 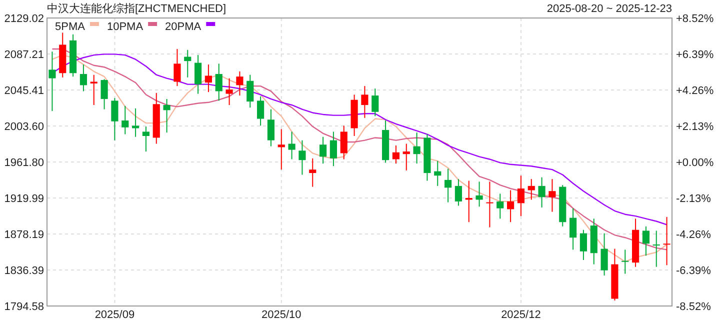 I want to click on x-tick-label: 2025/09, so click(x=114, y=314).